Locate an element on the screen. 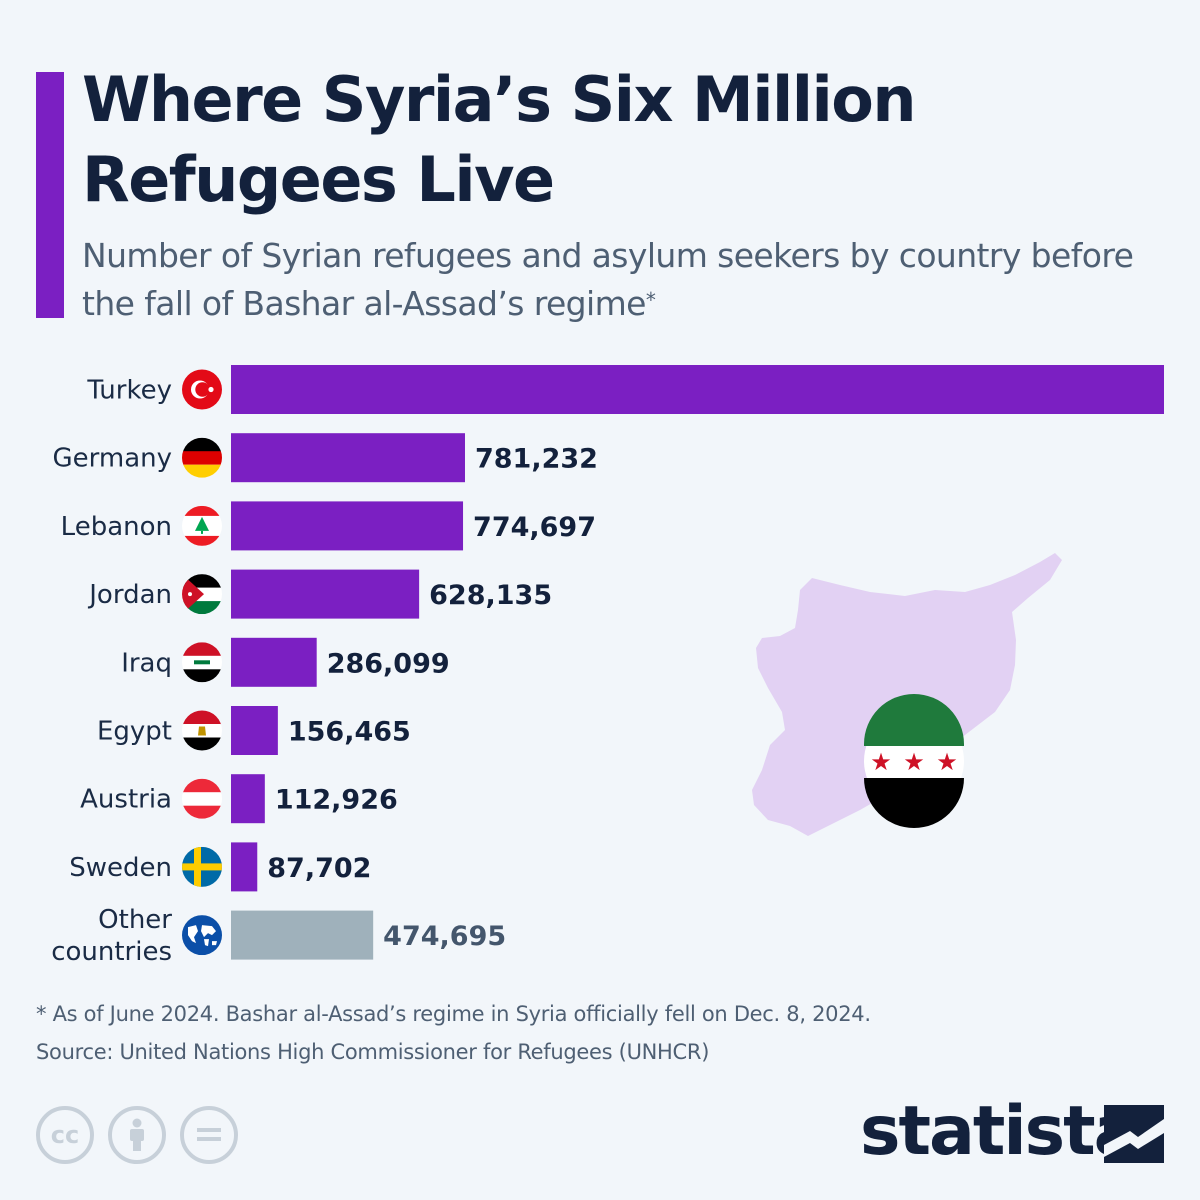  globe-icon is located at coordinates (202, 935).